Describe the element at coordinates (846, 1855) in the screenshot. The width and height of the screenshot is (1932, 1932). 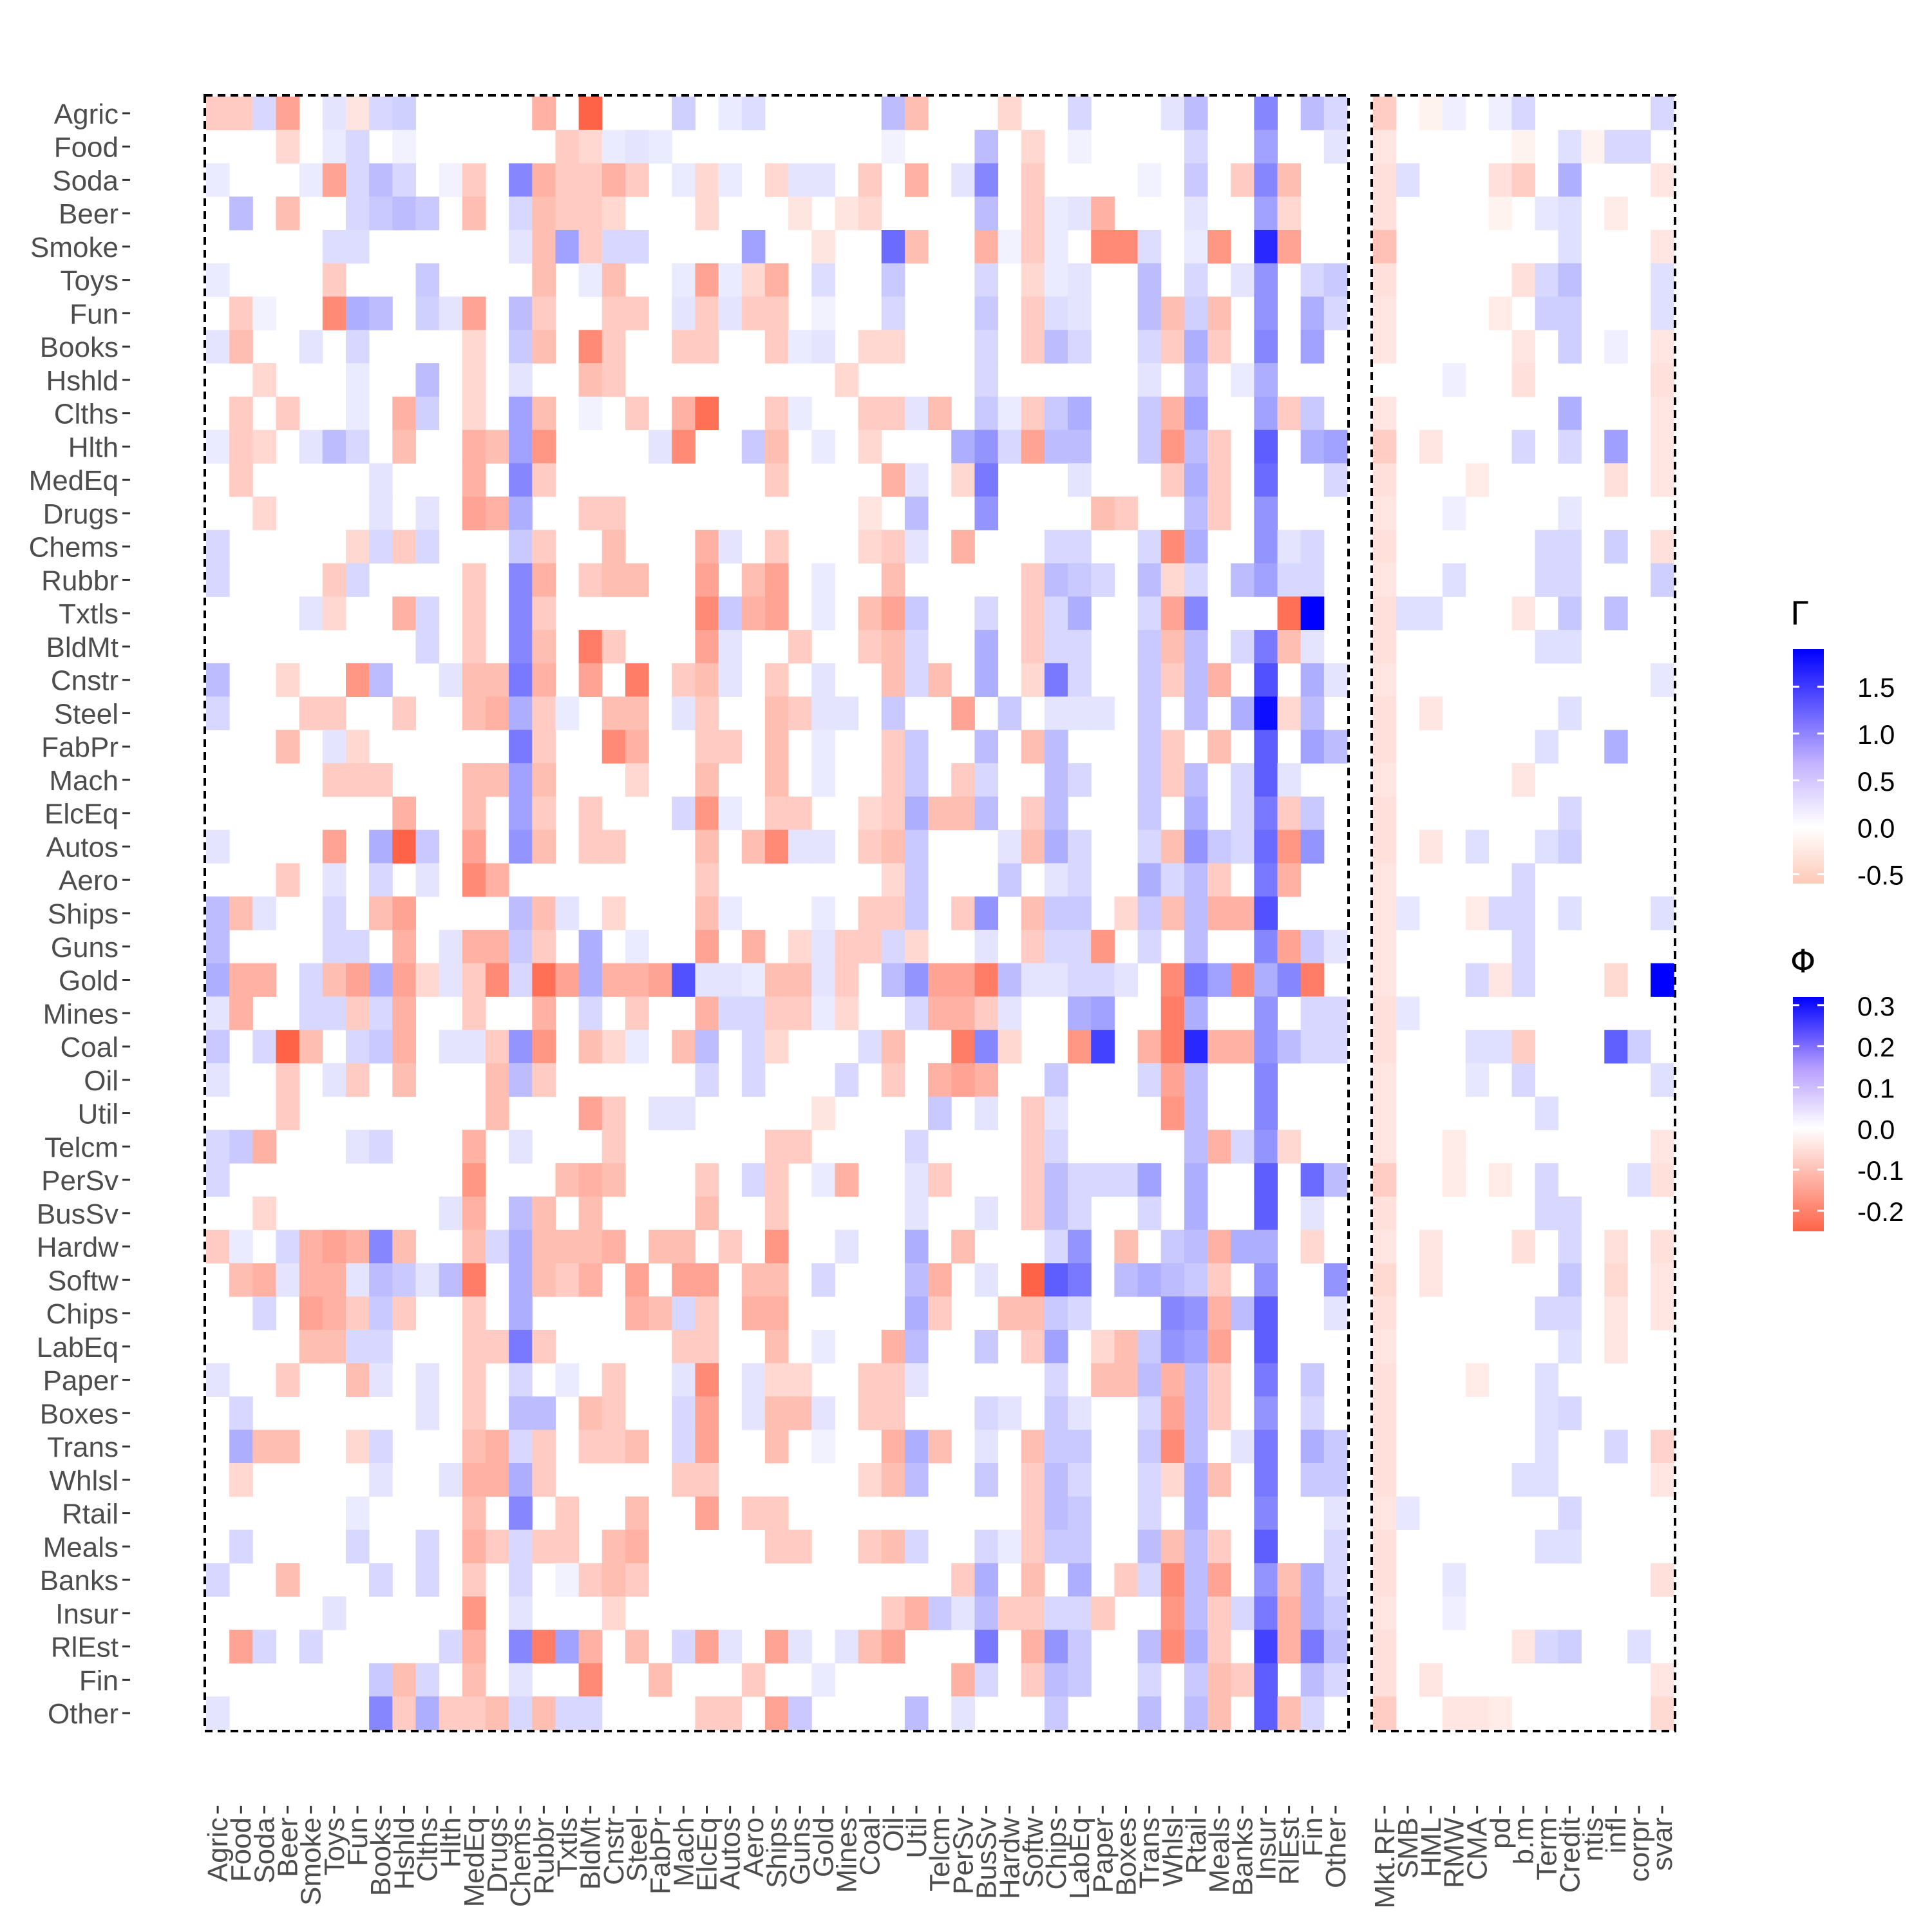
I see `x-tick-label: Mines` at that location.